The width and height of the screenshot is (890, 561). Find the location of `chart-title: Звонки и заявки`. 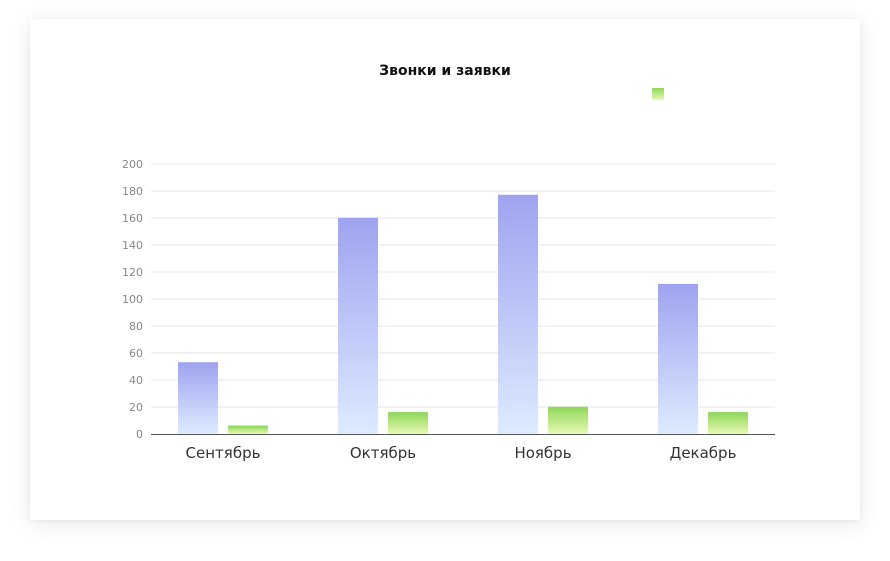

chart-title: Звонки и заявки is located at coordinates (445, 71).